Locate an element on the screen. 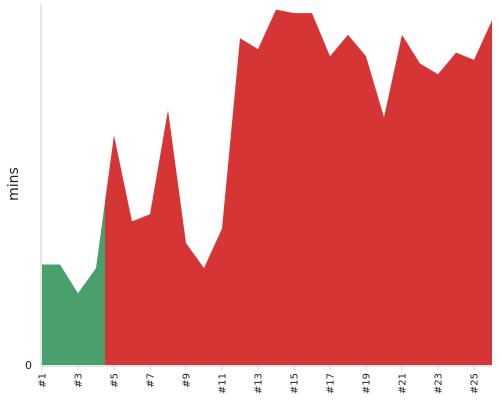 The image size is (500, 400). x-tick-label: #15 is located at coordinates (295, 383).